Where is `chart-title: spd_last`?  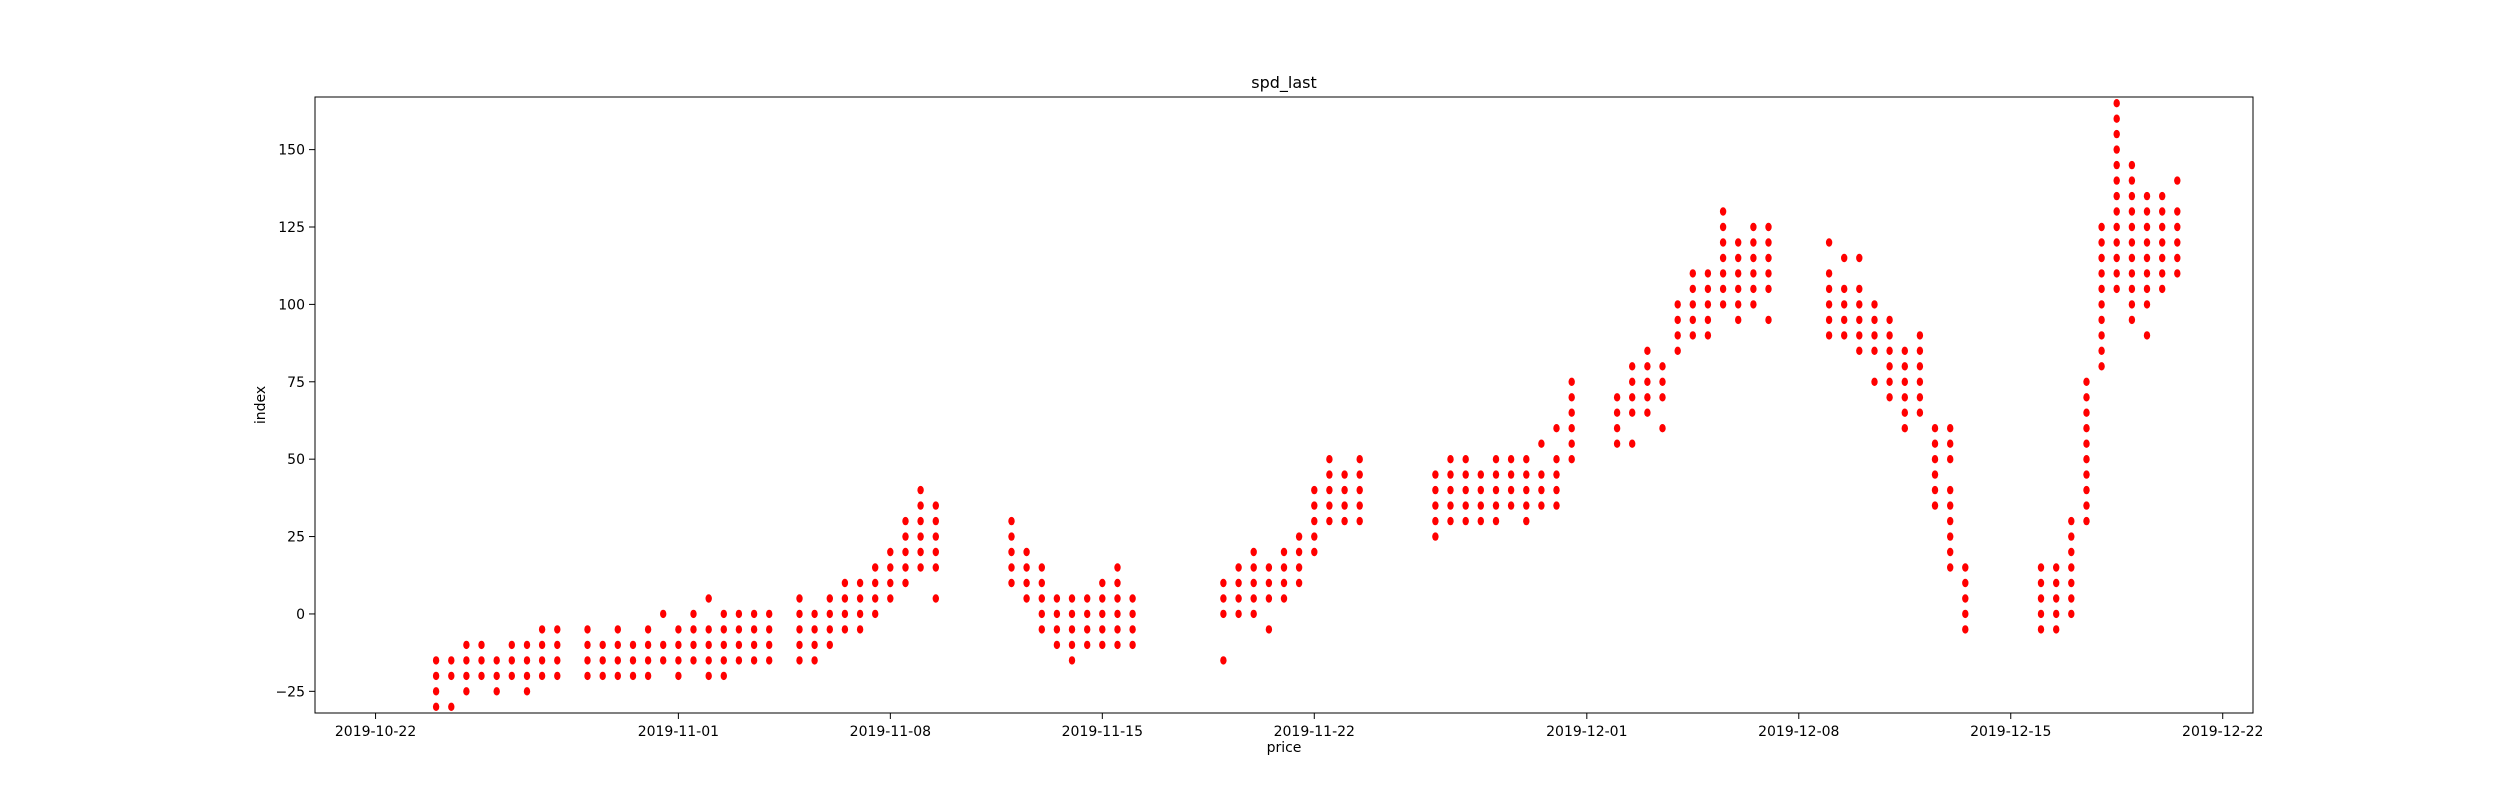
chart-title: spd_last is located at coordinates (1284, 83).